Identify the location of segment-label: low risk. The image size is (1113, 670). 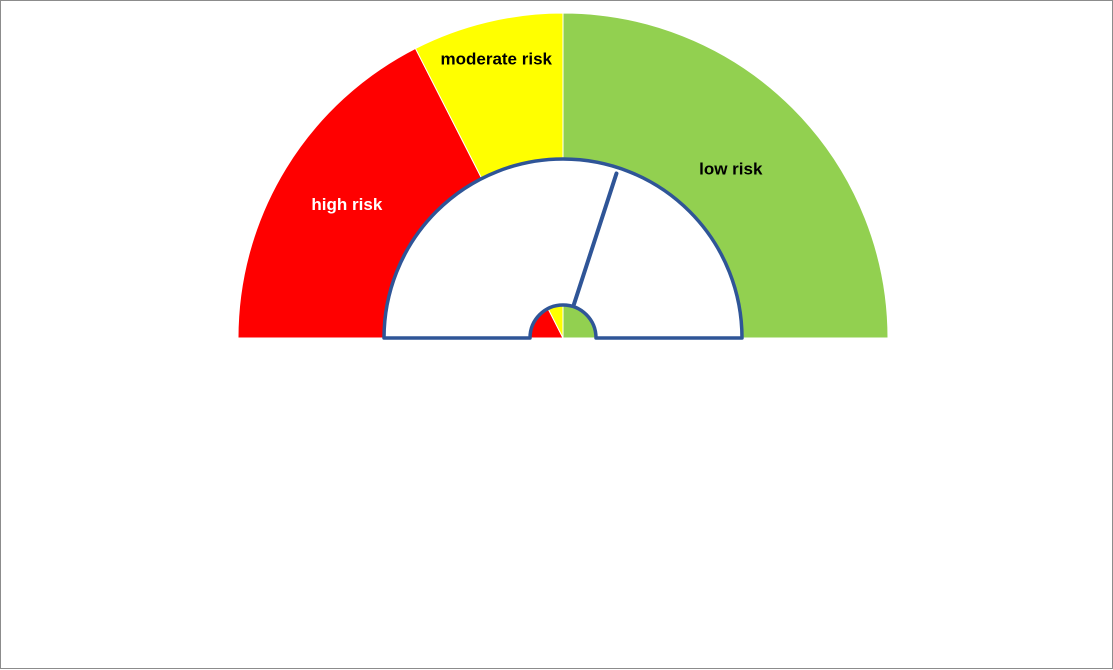
(731, 169).